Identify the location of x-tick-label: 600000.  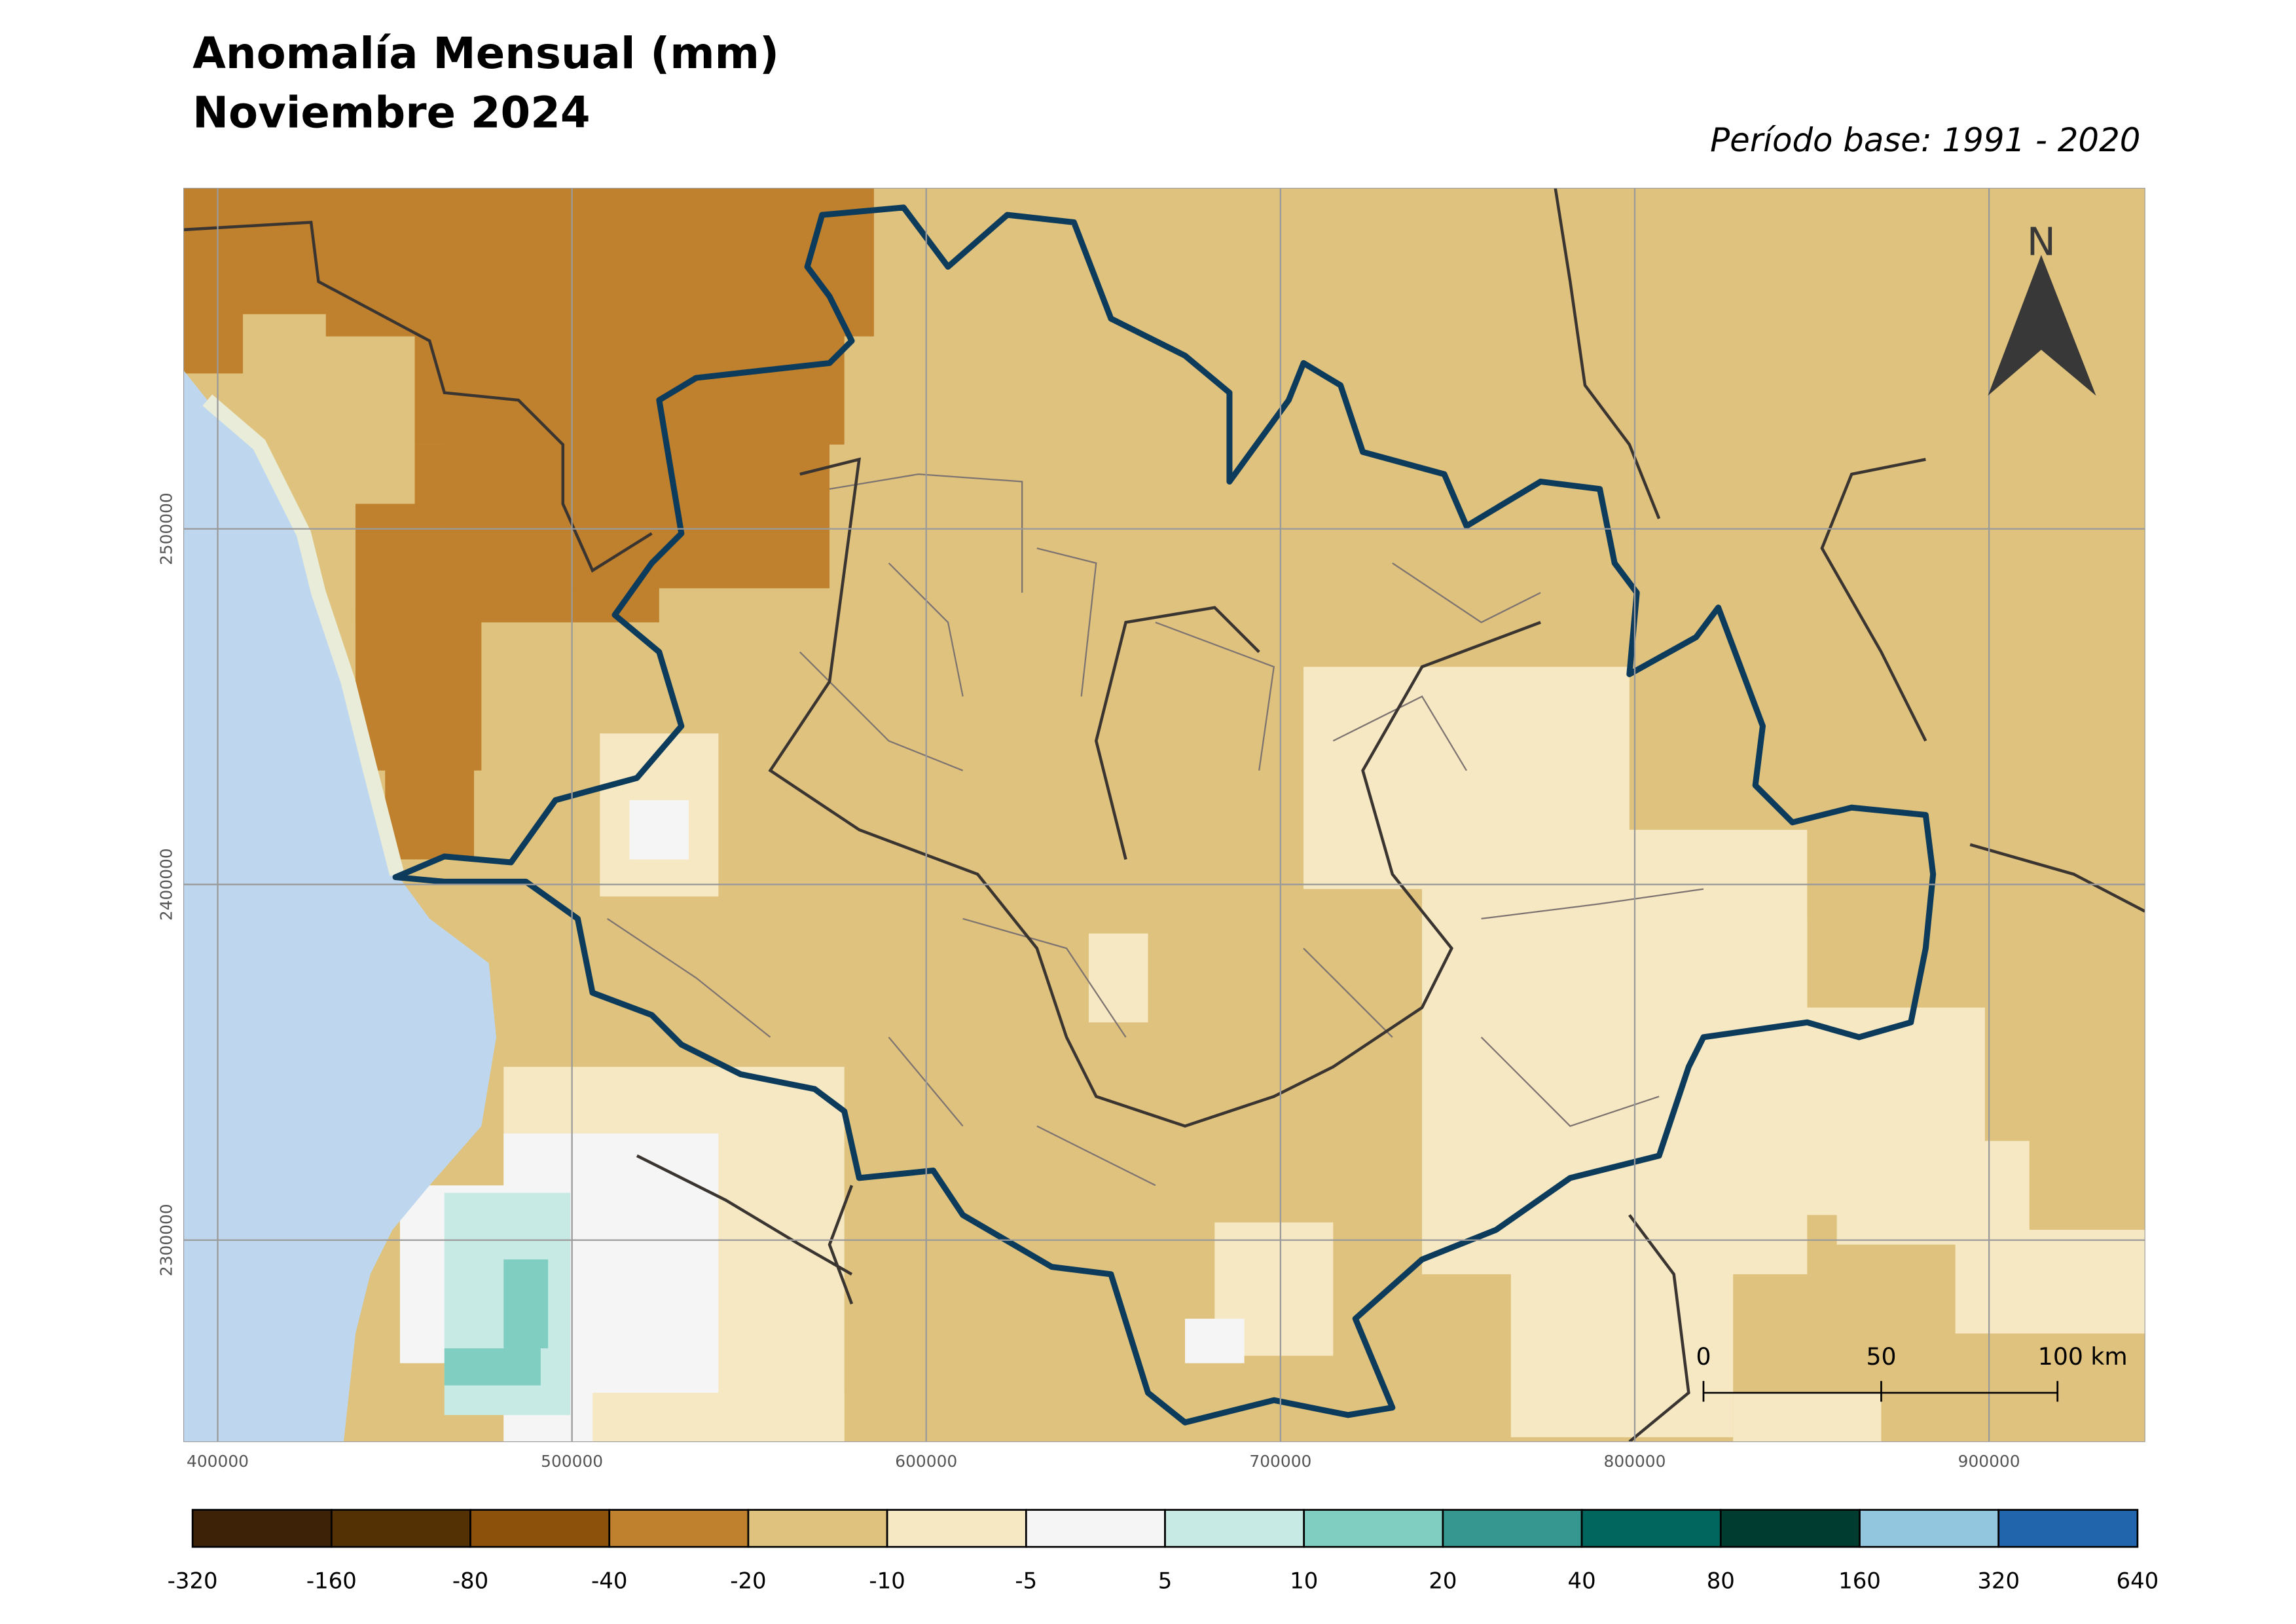
(926, 1461).